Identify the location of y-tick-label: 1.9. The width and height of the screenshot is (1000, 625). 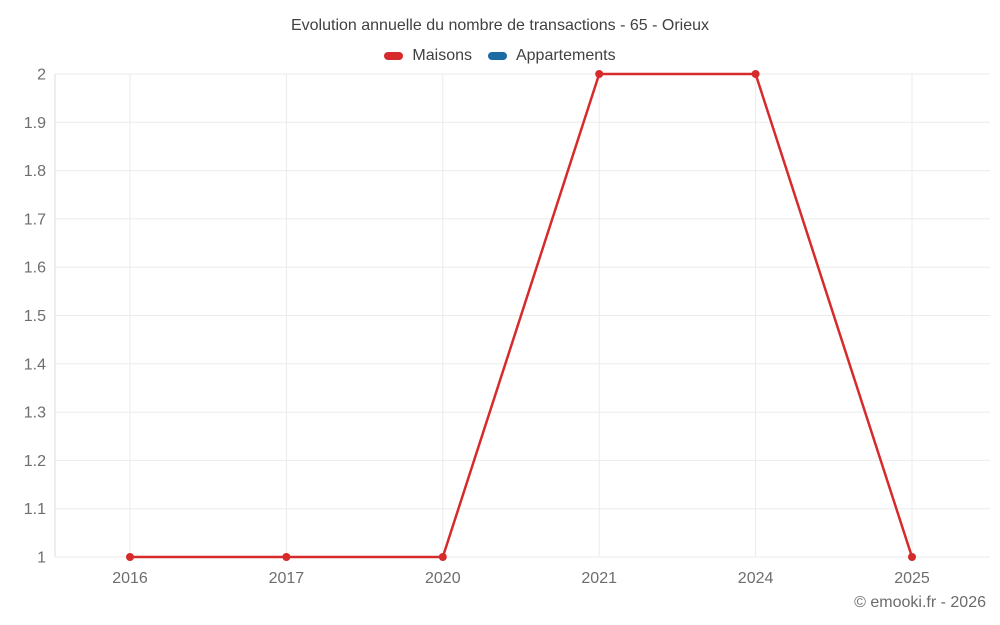
(35, 123).